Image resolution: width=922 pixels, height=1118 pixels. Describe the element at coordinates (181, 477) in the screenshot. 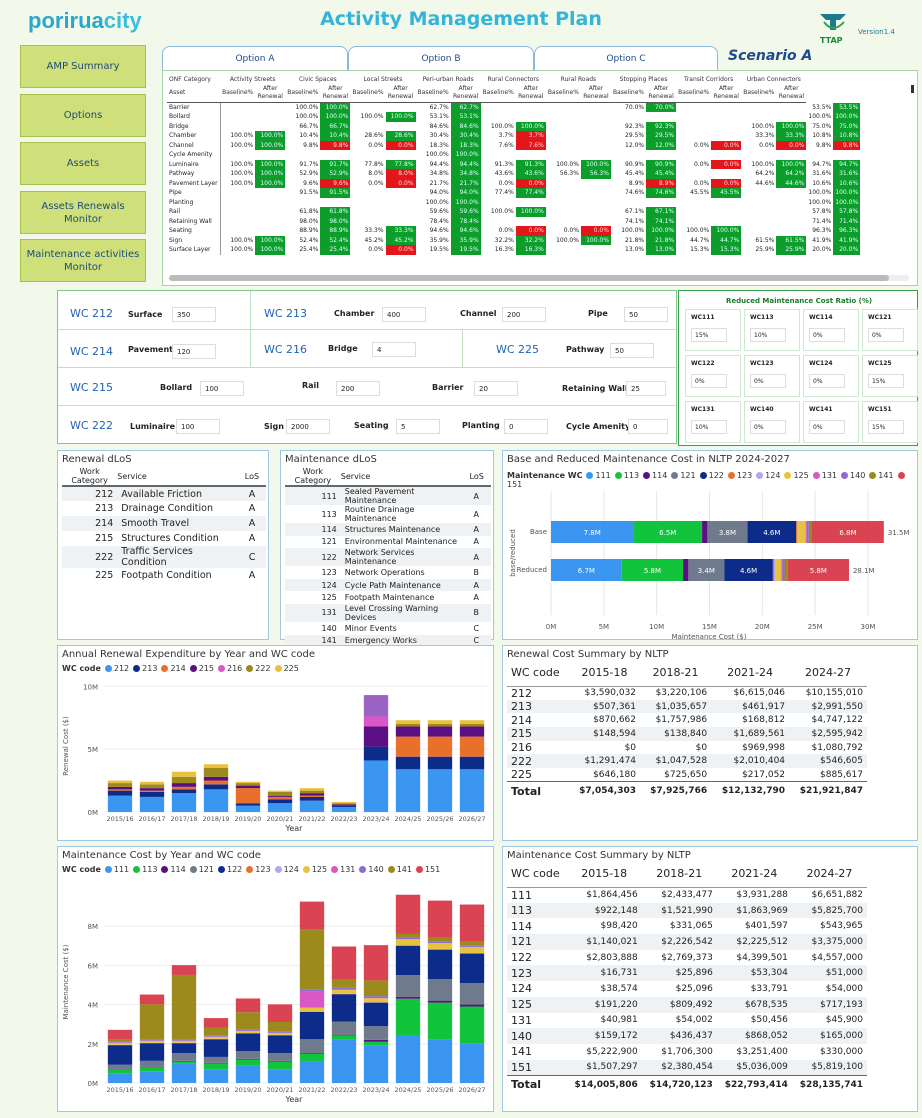

I see `column-header: Service` at that location.